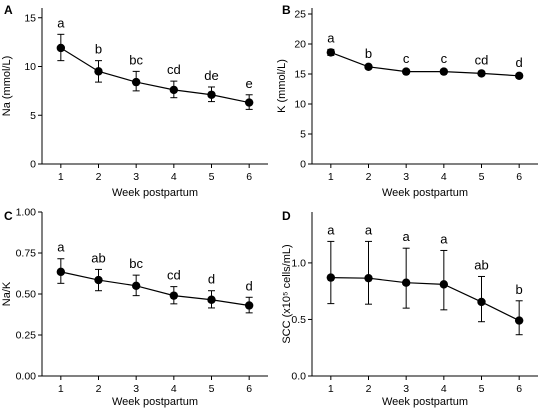 This screenshot has height=413, width=550. Describe the element at coordinates (249, 83) in the screenshot. I see `significance-letter: e` at that location.